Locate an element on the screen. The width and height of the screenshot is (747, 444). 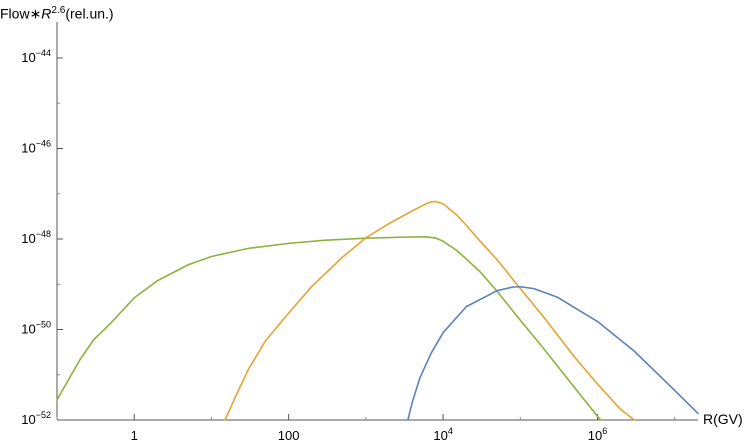
x-axis-label: R(GV) is located at coordinates (723, 419).